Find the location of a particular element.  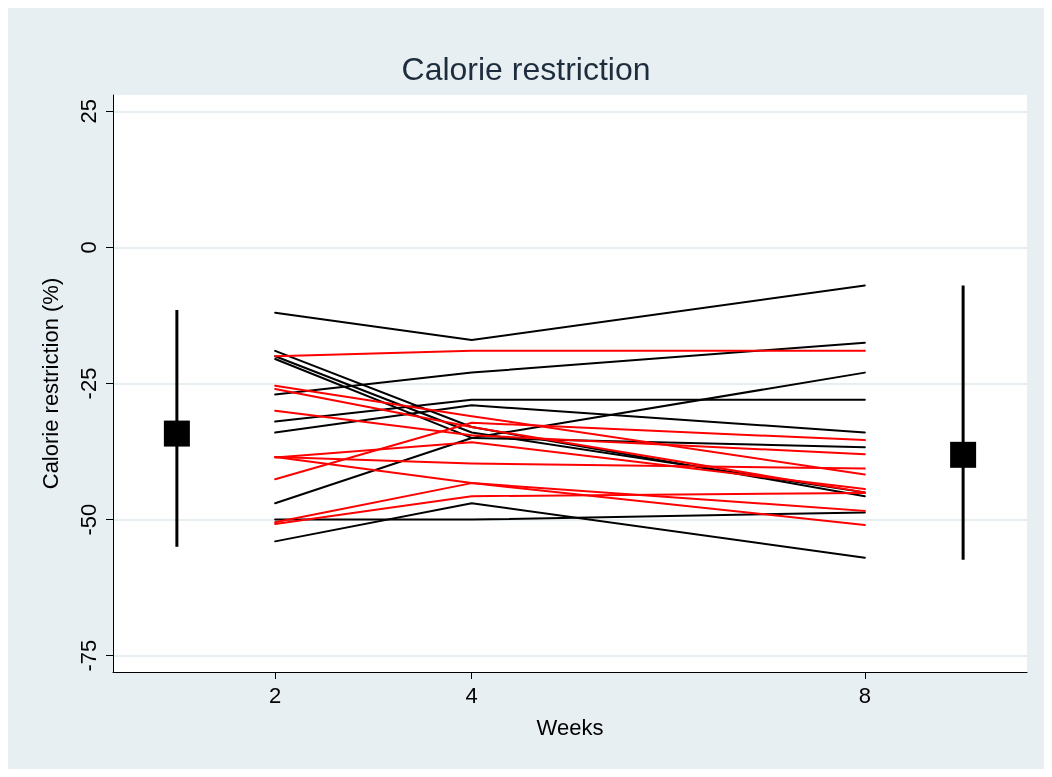

x-axis-title: Weeks is located at coordinates (570, 727).